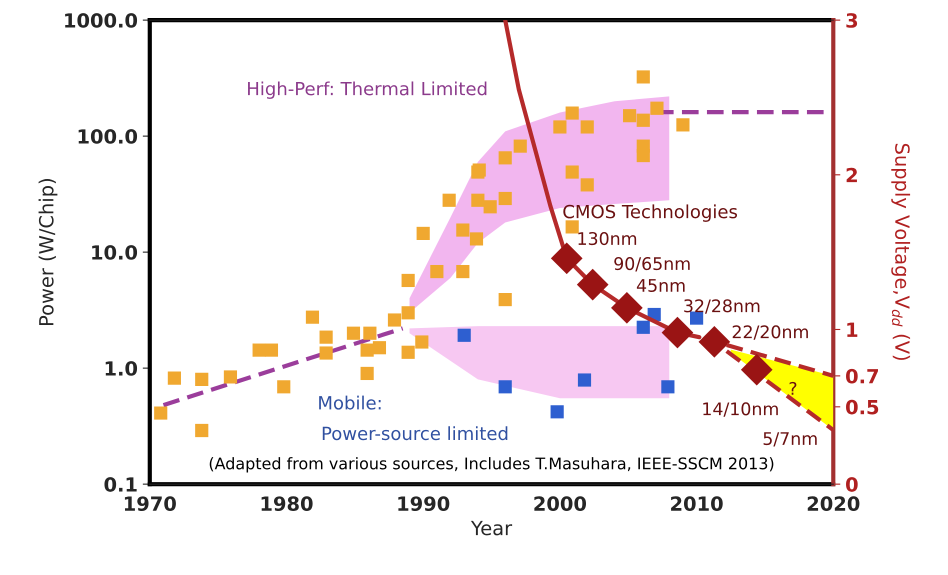  I want to click on annotation: Power-source limited, so click(415, 433).